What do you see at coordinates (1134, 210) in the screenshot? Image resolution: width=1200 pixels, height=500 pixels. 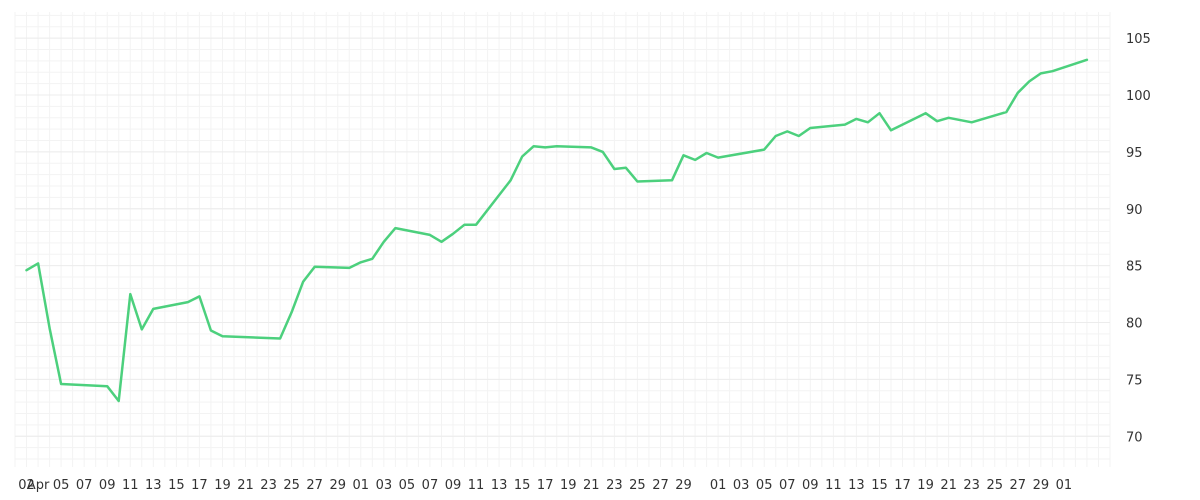 I see `y-tick-label: 90` at bounding box center [1134, 210].